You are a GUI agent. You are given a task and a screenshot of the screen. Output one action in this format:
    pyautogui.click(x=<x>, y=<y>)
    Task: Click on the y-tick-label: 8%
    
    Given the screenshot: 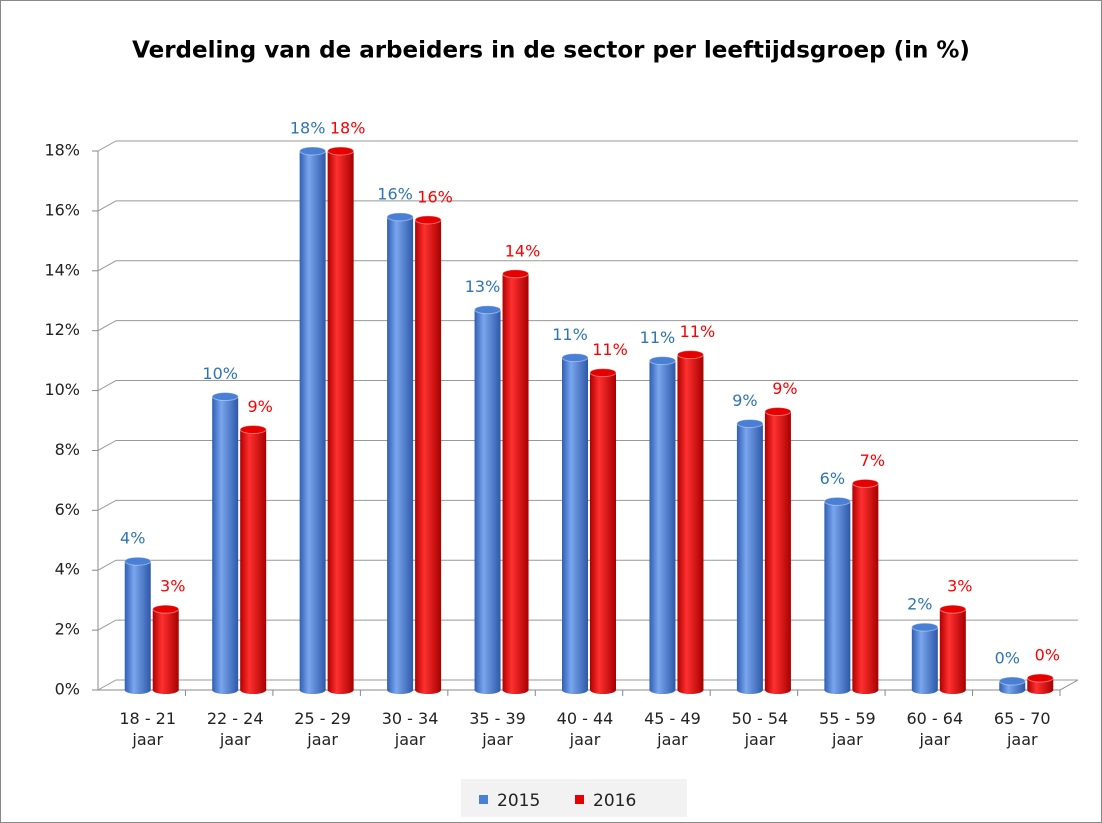 What is the action you would take?
    pyautogui.click(x=67, y=449)
    